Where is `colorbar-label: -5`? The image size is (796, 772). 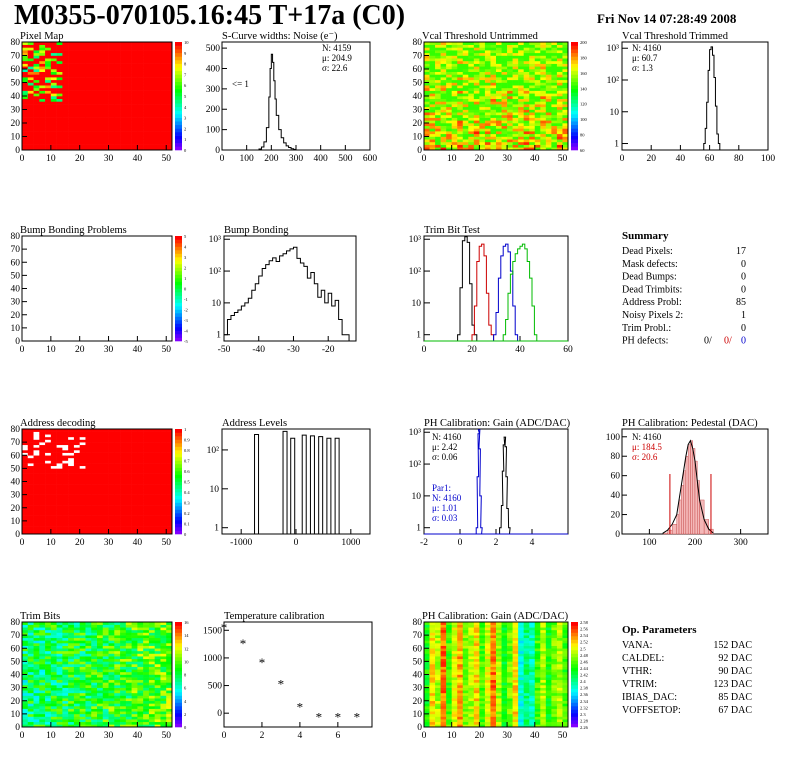 colorbar-label: -5 is located at coordinates (186, 341).